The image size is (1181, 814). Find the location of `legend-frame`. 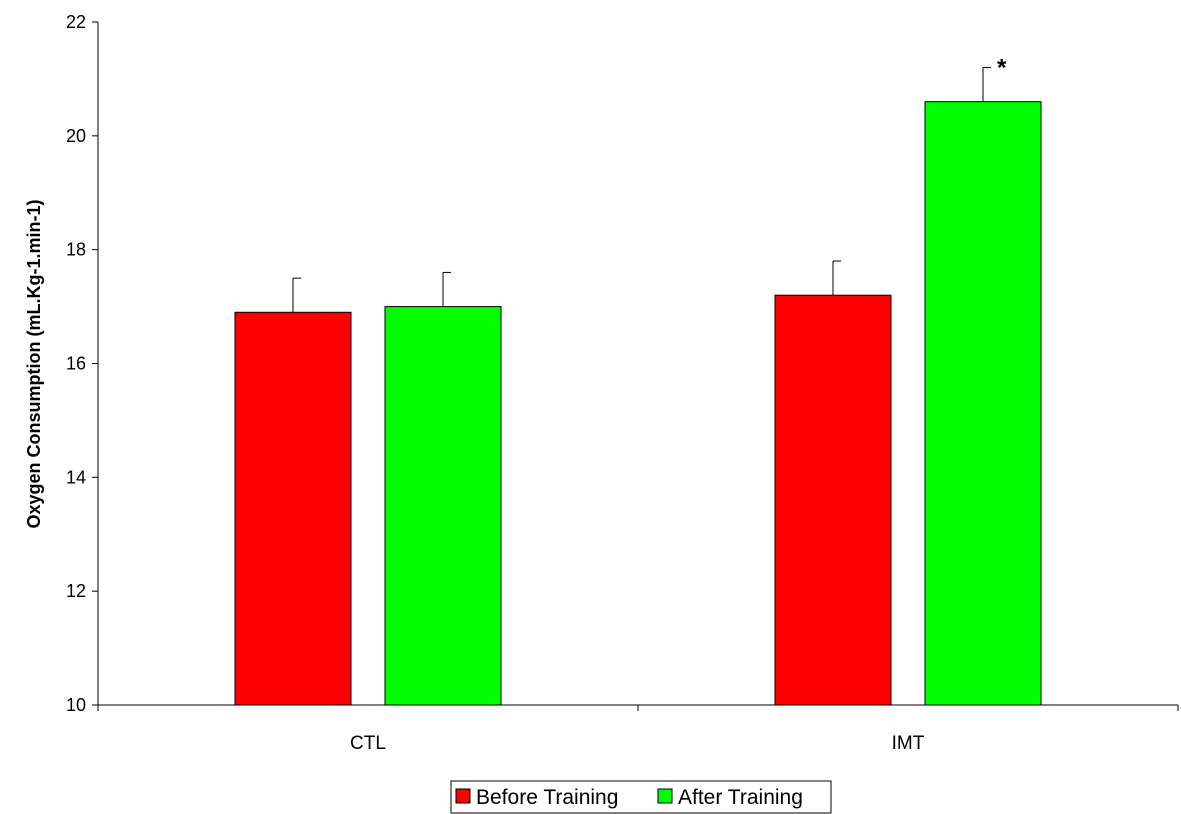

legend-frame is located at coordinates (641, 797).